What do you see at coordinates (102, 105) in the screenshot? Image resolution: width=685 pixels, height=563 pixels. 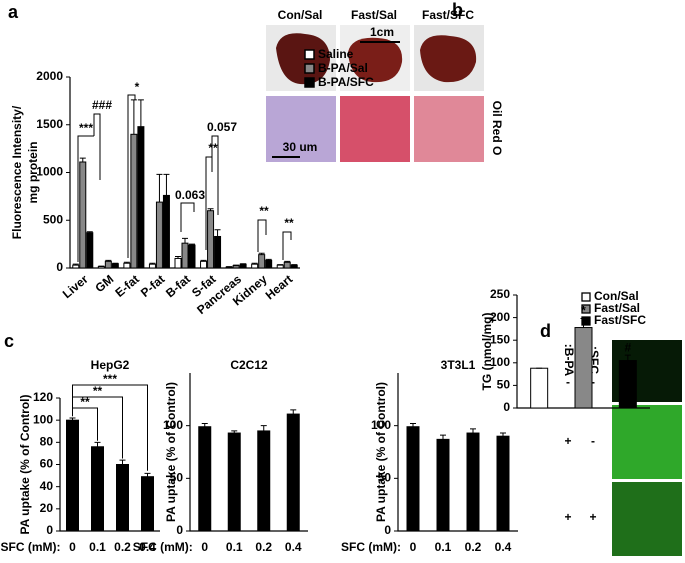 I see `annotation: ###` at bounding box center [102, 105].